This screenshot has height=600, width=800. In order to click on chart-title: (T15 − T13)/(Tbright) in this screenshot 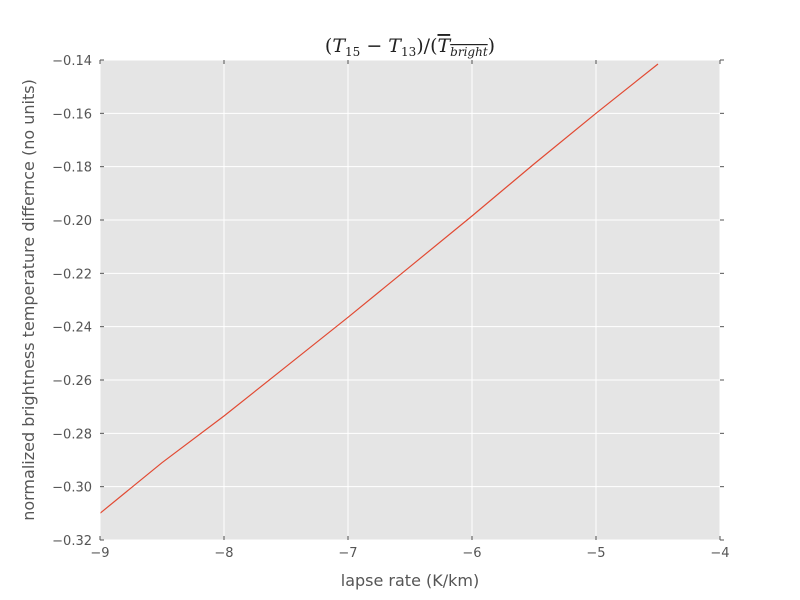, I will do `click(410, 47)`.